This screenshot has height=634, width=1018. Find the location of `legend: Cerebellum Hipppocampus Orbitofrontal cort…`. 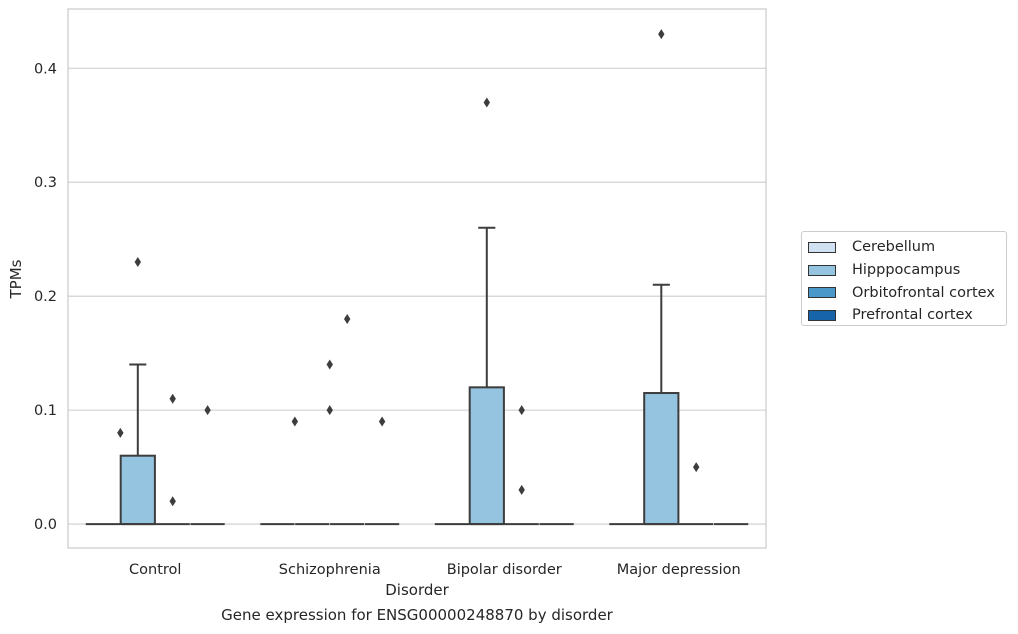

legend: Cerebellum Hipppocampus Orbitofrontal cort… is located at coordinates (904, 278).